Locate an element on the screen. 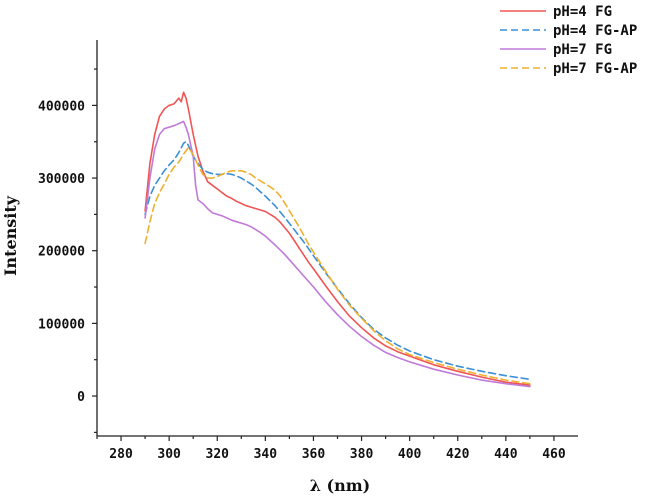  x-axis-title: λ (nm) is located at coordinates (340, 485).